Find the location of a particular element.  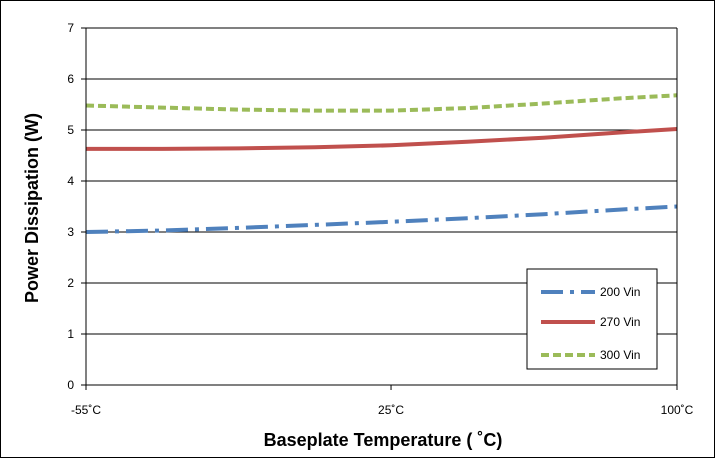

y-tick-label-4: 4 is located at coordinates (70, 181).